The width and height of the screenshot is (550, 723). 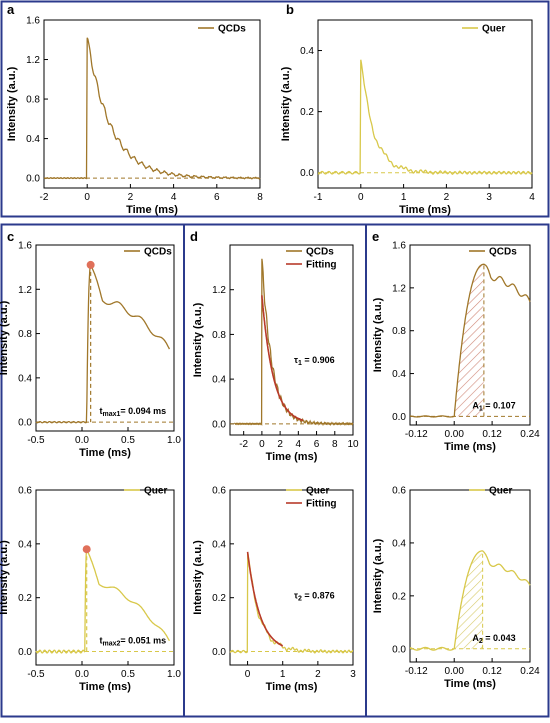 What do you see at coordinates (280, 444) in the screenshot?
I see `x-tick-label-d: 2` at bounding box center [280, 444].